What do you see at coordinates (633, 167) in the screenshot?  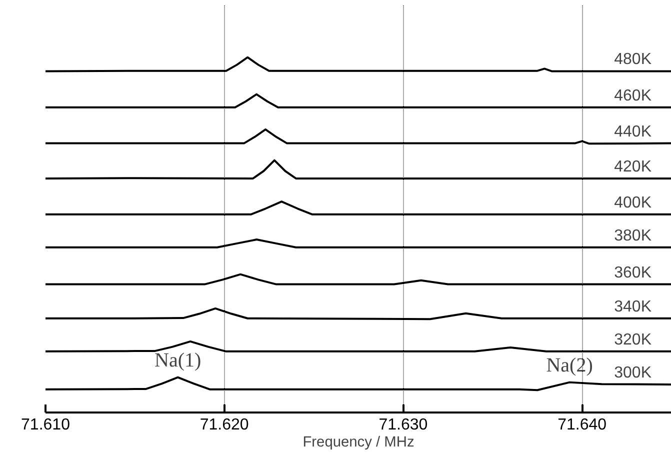 I see `series-label: 420K` at bounding box center [633, 167].